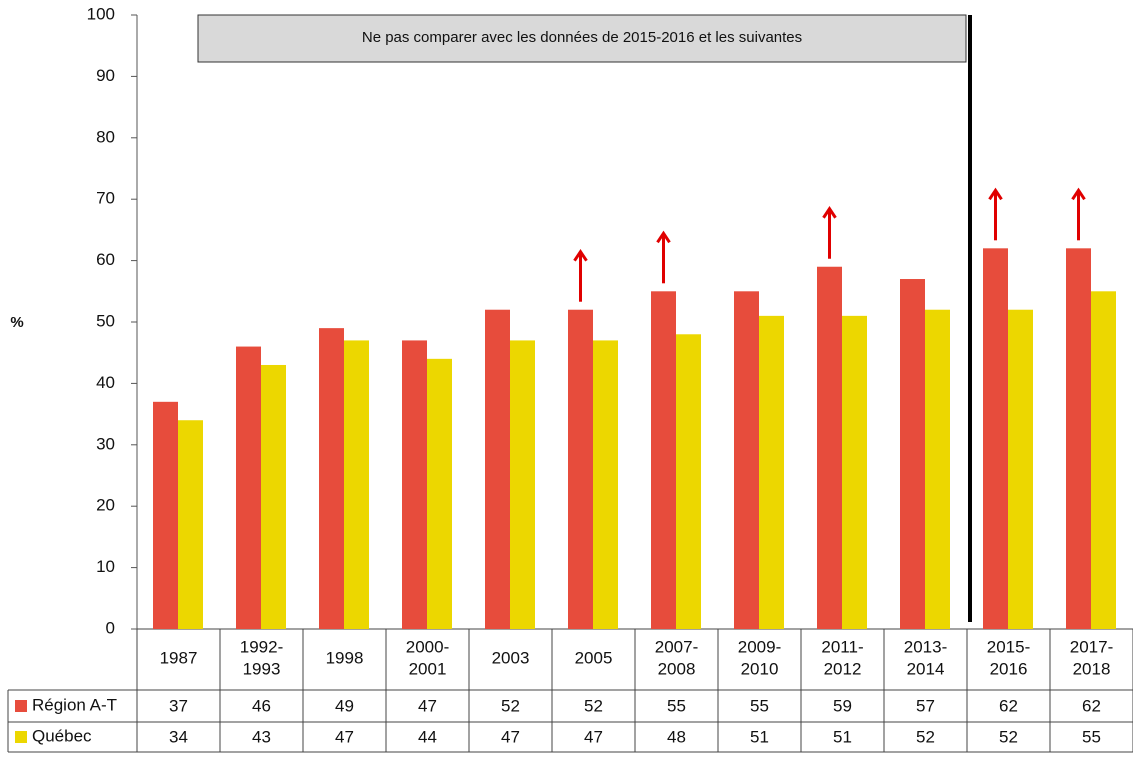  Describe the element at coordinates (676, 736) in the screenshot. I see `table-value: 48` at that location.